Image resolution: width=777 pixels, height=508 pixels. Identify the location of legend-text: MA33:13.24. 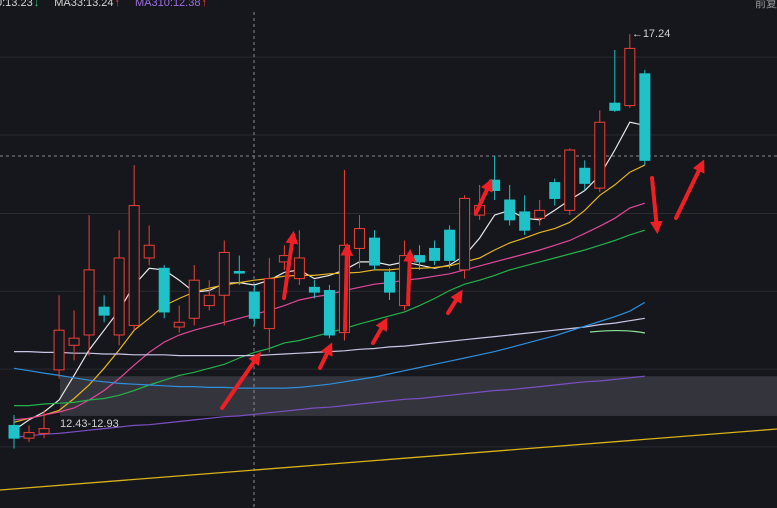
(83, 4).